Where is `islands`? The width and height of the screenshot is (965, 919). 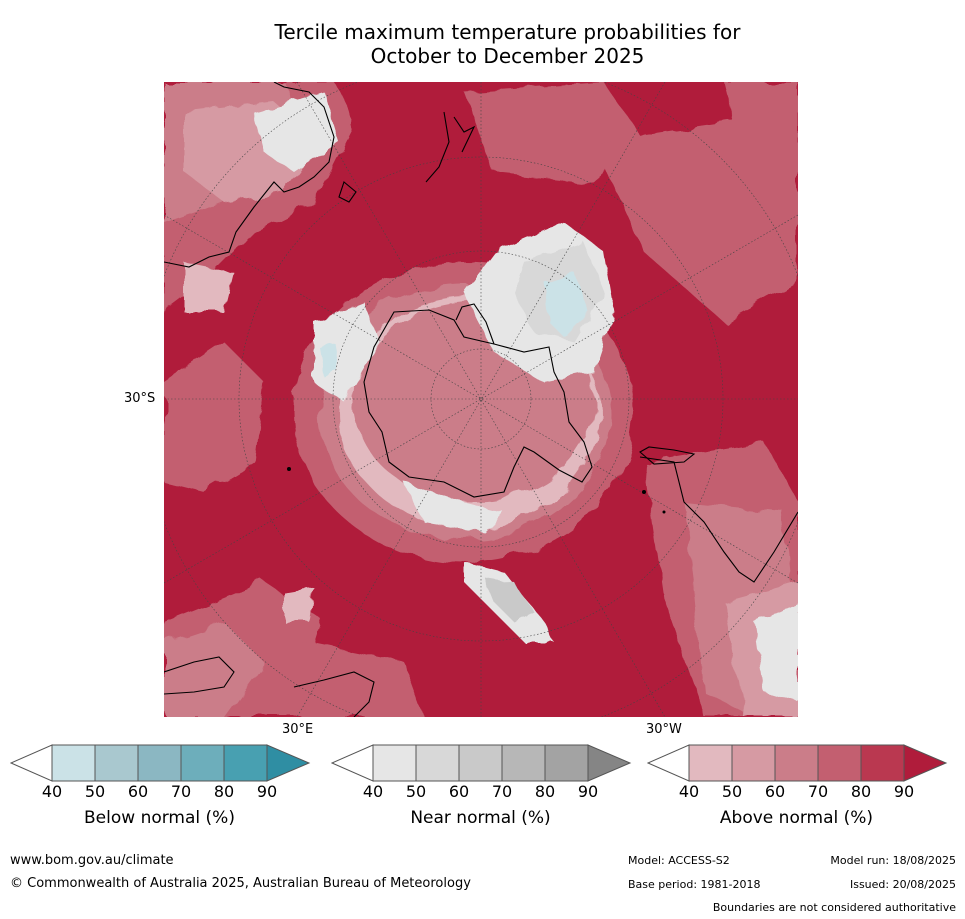
islands is located at coordinates (476, 490).